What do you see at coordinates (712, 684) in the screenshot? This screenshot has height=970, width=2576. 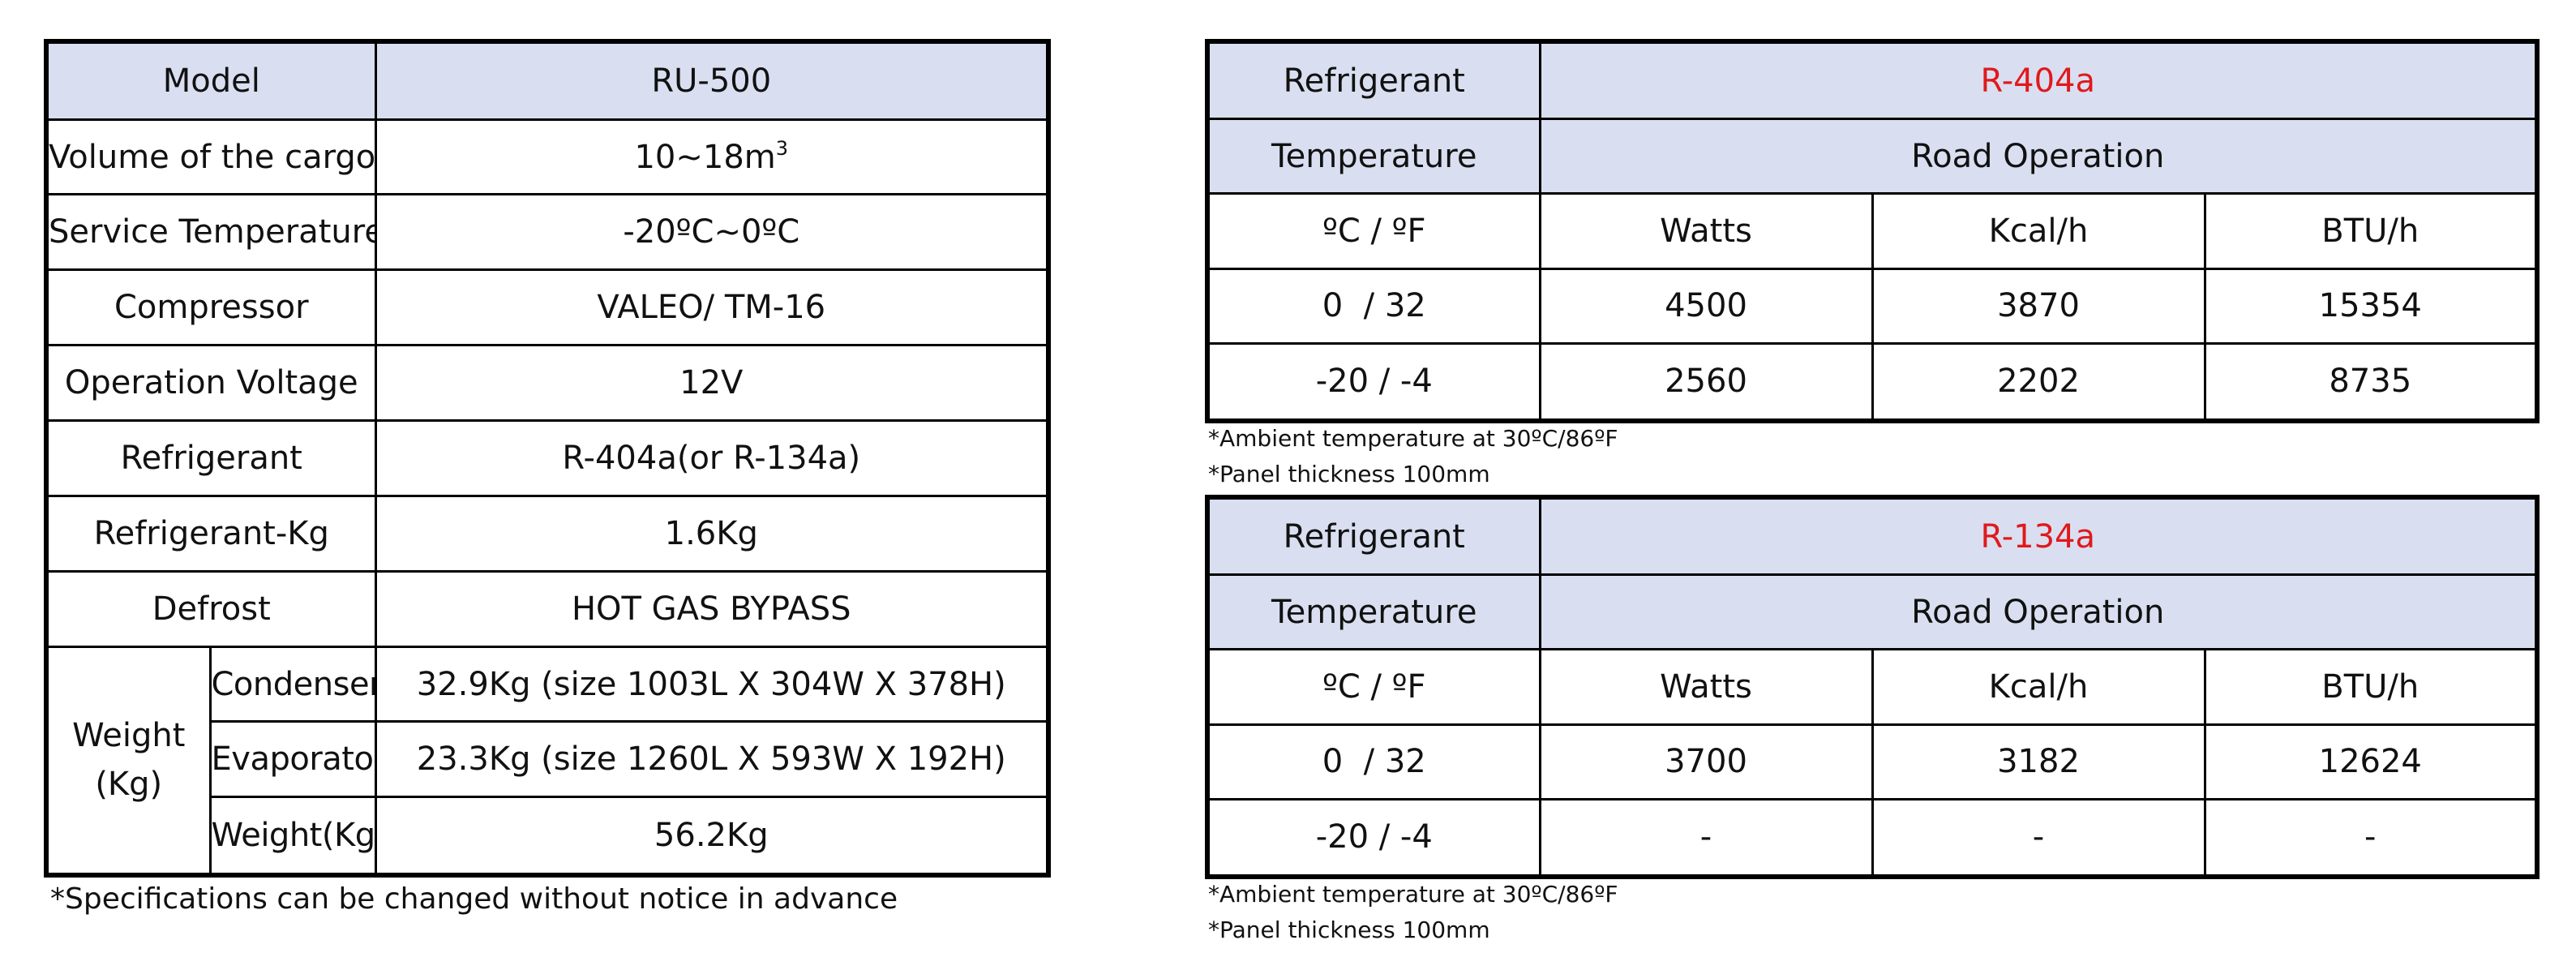 I see `condenser-value: 32.9Kg (size 1003L X 304W X 378H)` at bounding box center [712, 684].